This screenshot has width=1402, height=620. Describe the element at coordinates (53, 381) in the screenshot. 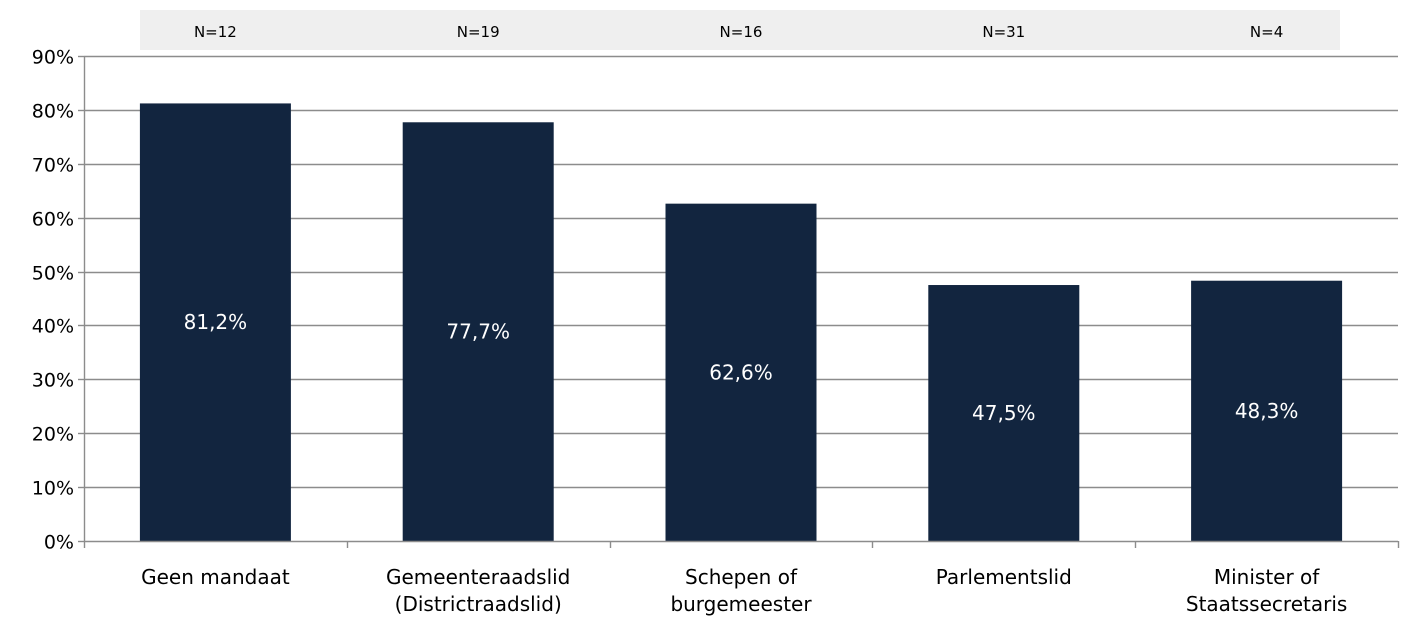

I see `y-tick-label: 30%` at that location.